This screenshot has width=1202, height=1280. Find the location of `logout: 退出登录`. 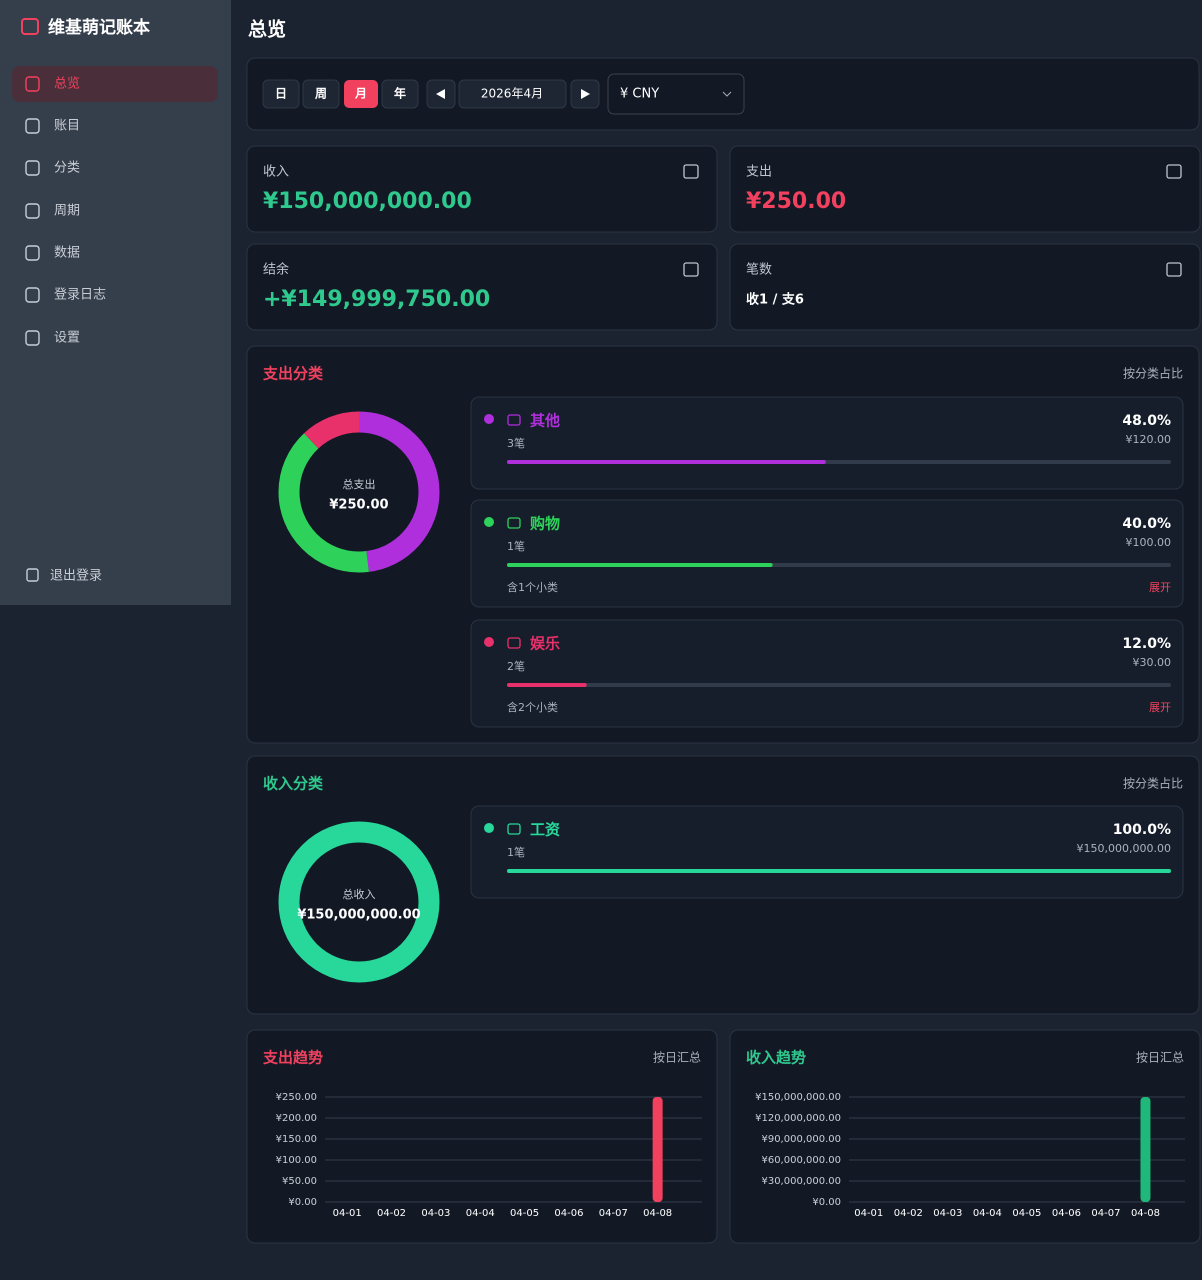

logout: 退出登录 is located at coordinates (76, 576).